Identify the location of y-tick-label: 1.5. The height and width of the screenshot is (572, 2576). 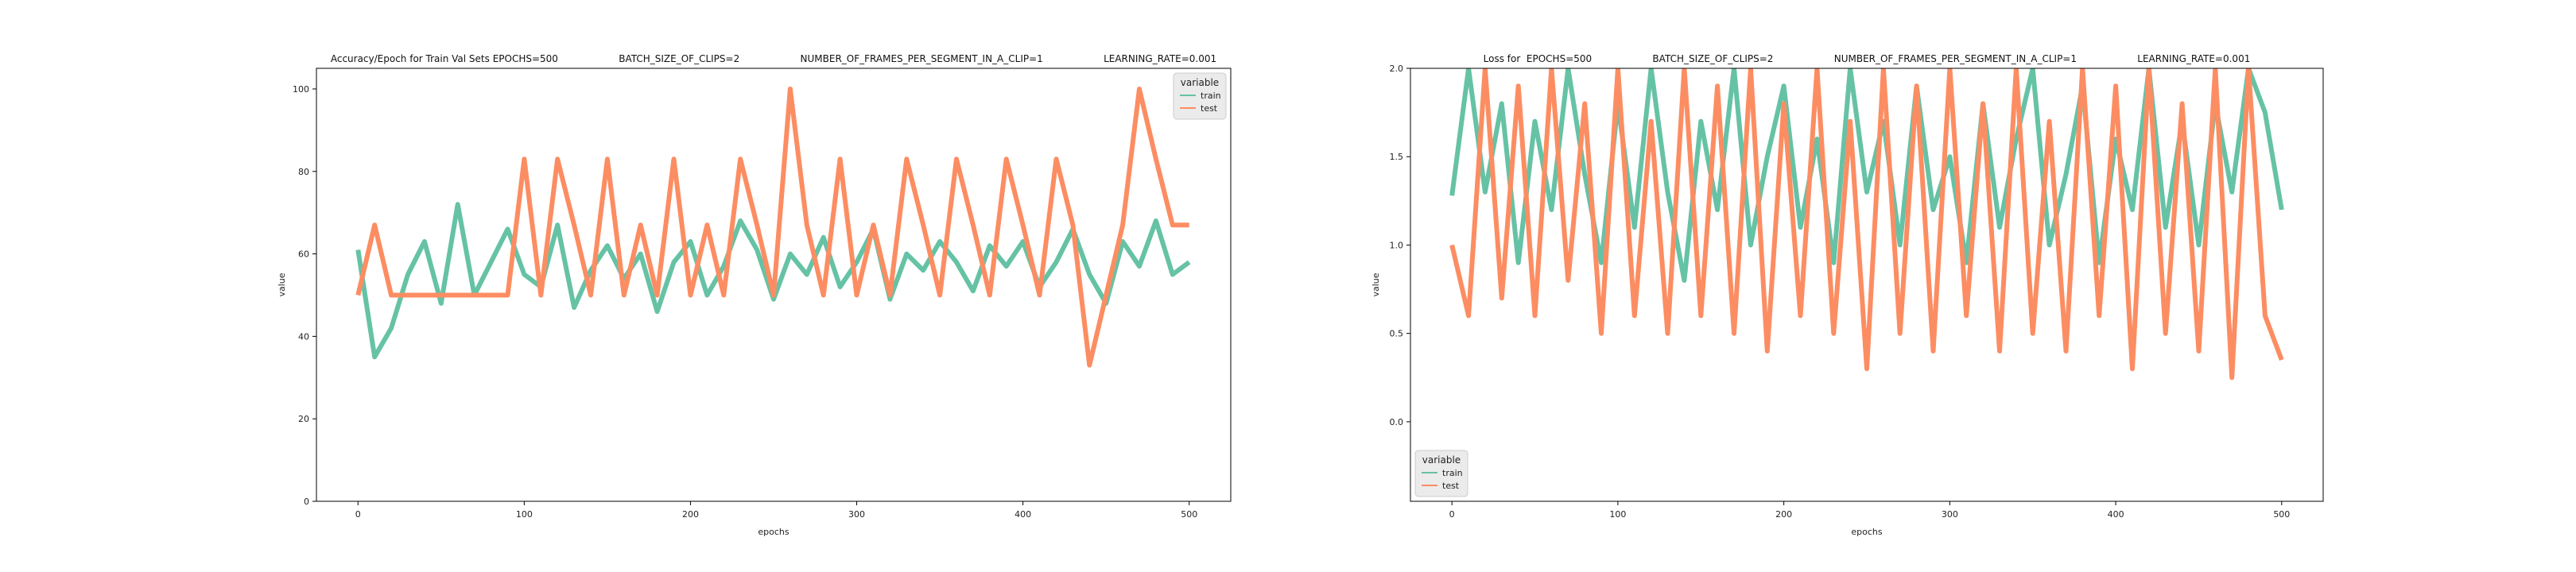
(1397, 157).